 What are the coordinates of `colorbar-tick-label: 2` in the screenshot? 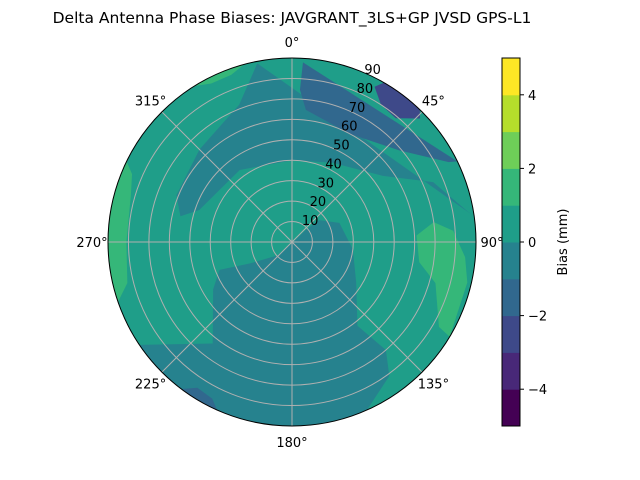 It's located at (532, 169).